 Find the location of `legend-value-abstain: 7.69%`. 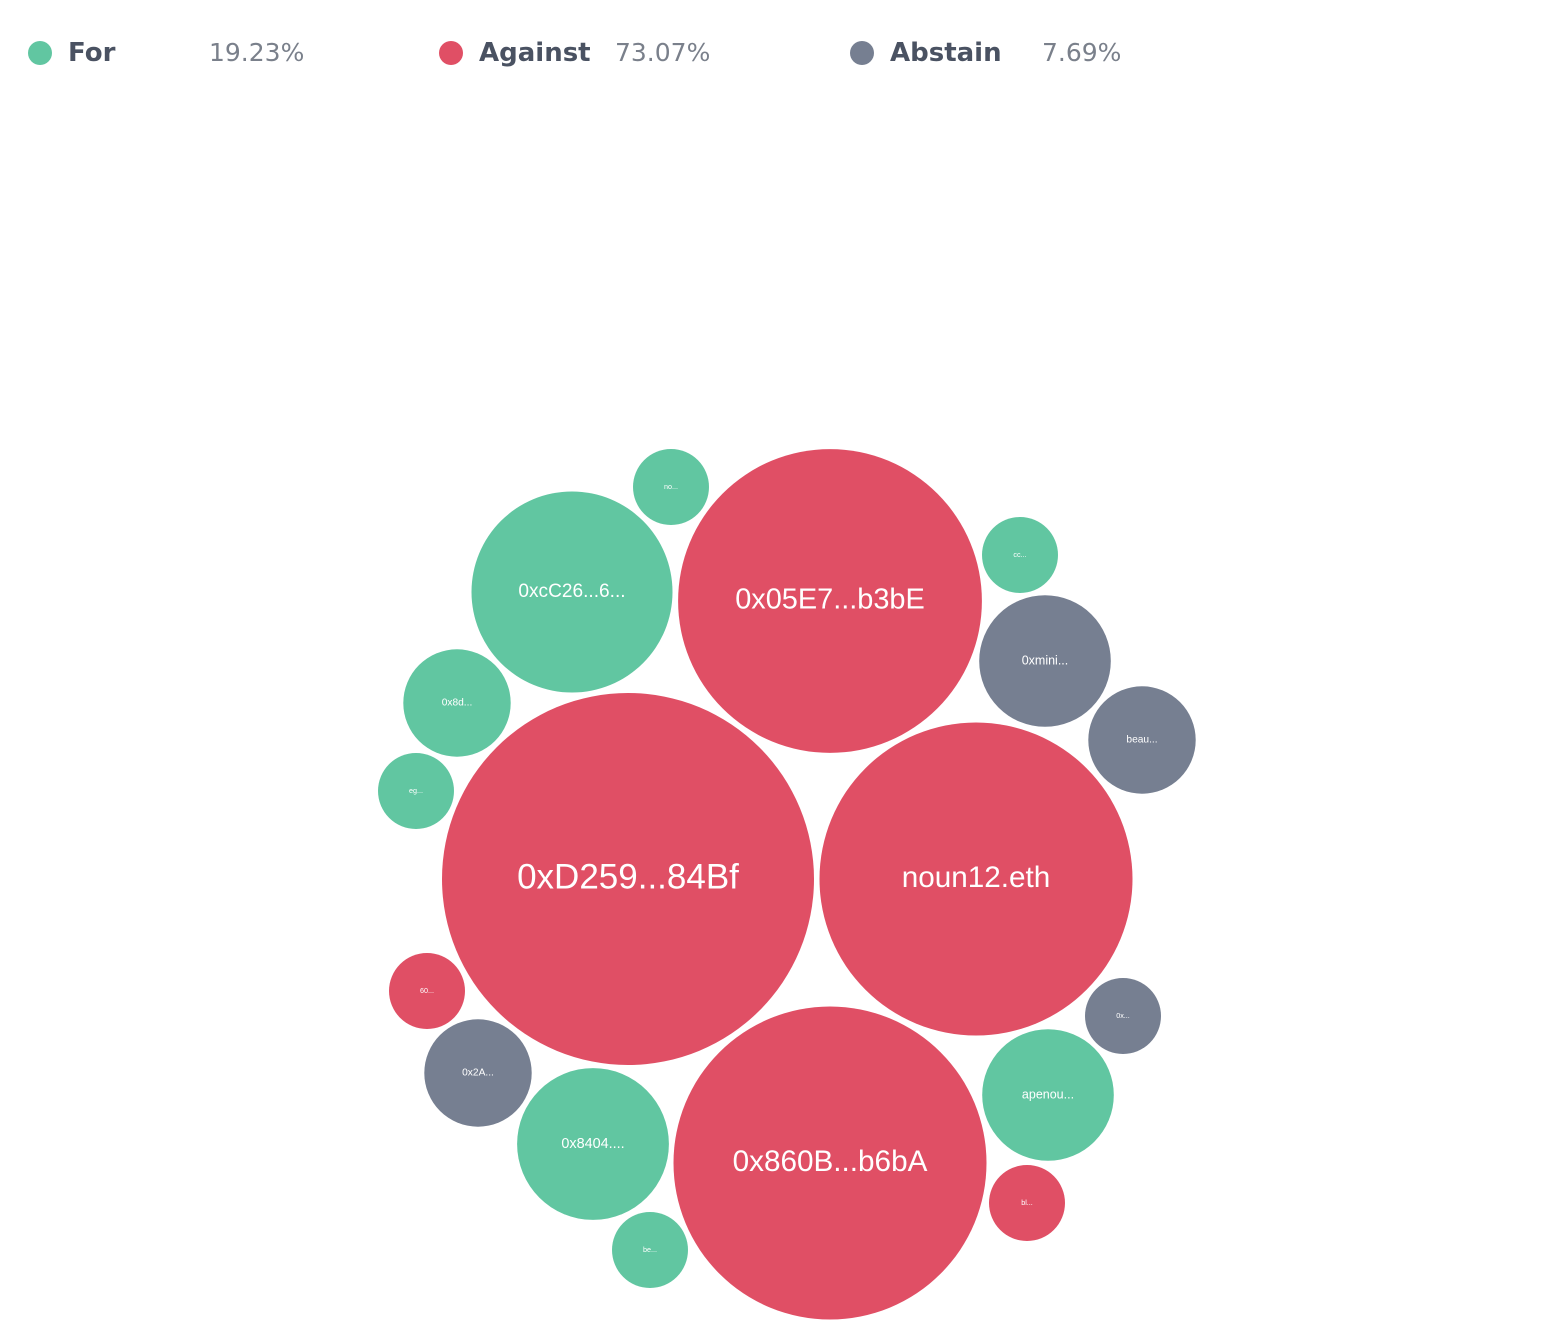

legend-value-abstain: 7.69% is located at coordinates (1082, 52).